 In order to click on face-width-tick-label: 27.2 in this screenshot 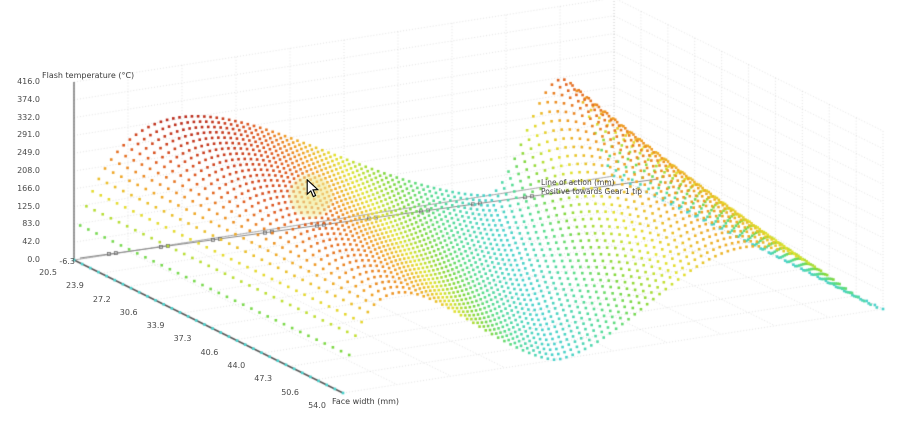, I will do `click(101, 299)`.